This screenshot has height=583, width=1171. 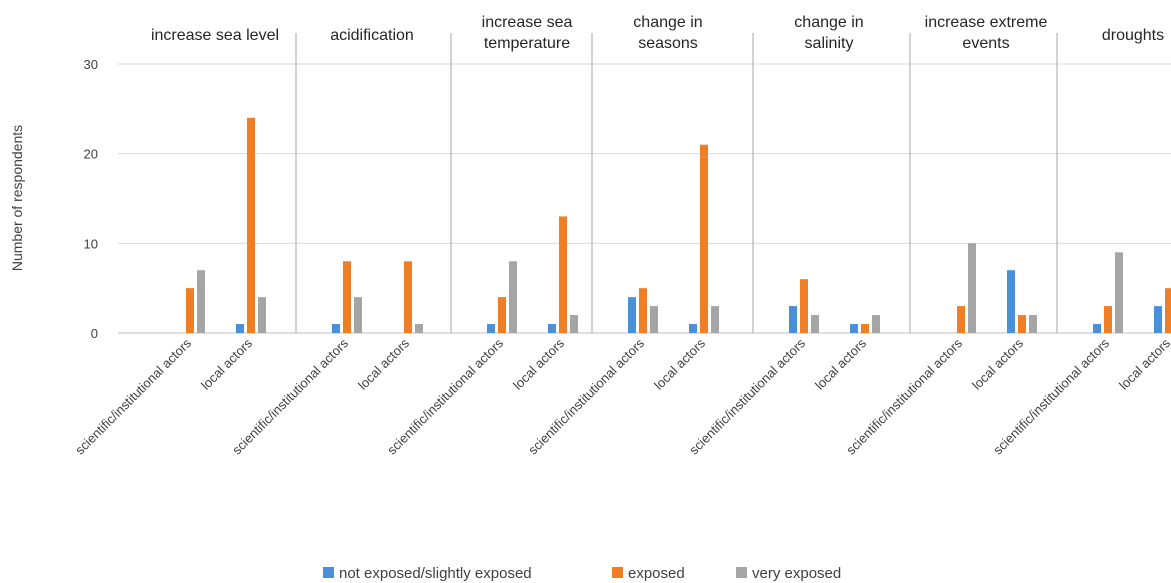 I want to click on panel-title: change in salinity, so click(x=828, y=33).